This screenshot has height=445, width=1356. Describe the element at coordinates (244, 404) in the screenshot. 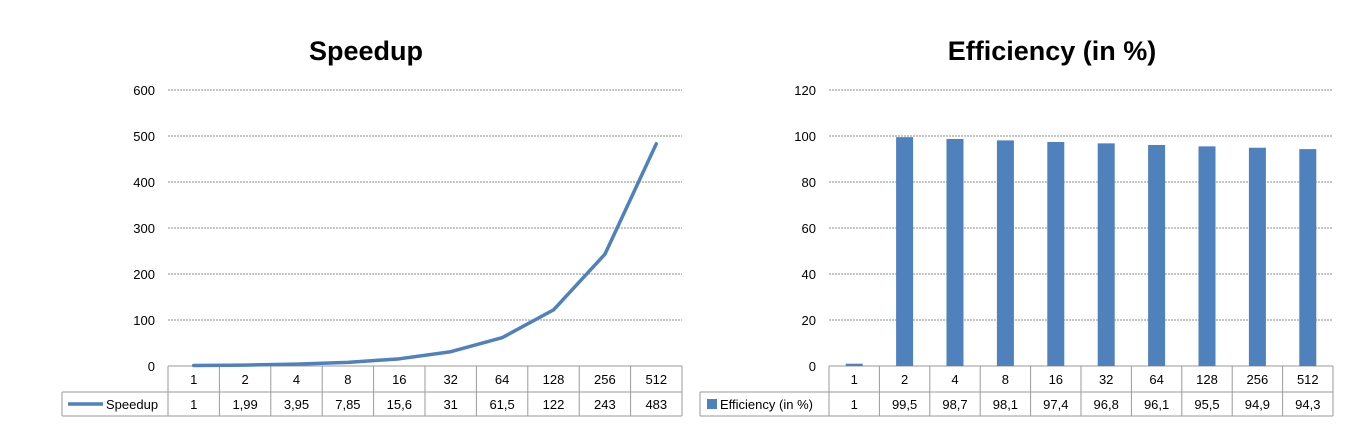

I see `data-label: 1,99` at that location.